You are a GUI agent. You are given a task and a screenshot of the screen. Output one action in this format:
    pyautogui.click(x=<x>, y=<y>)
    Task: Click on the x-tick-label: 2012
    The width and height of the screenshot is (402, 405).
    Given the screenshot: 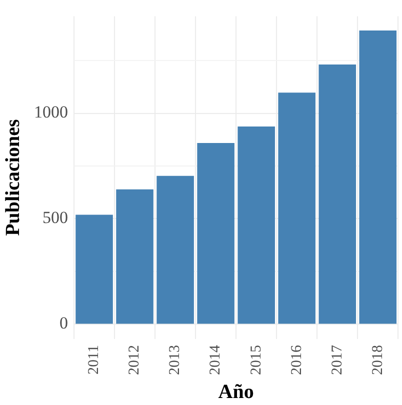 What is the action you would take?
    pyautogui.click(x=134, y=360)
    